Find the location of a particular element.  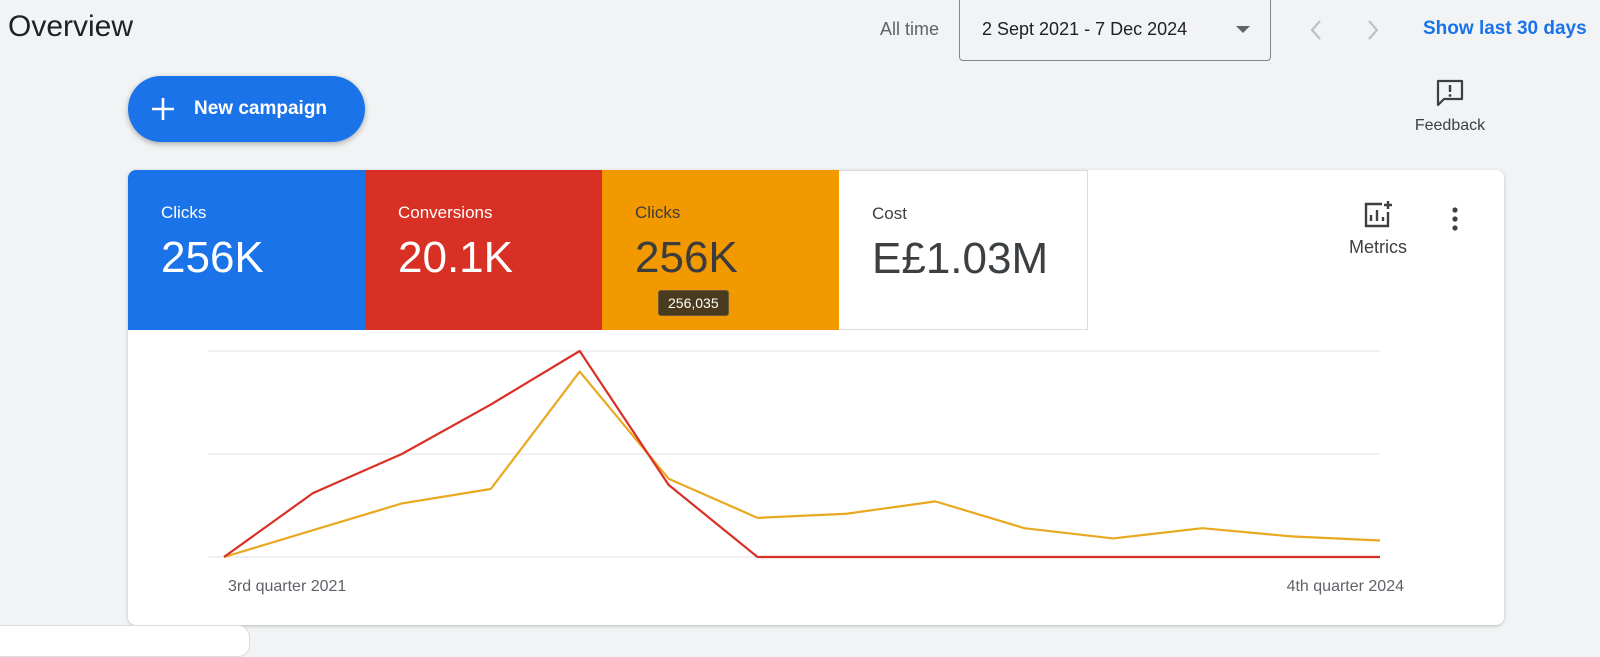

next-period-button is located at coordinates (1373, 30).